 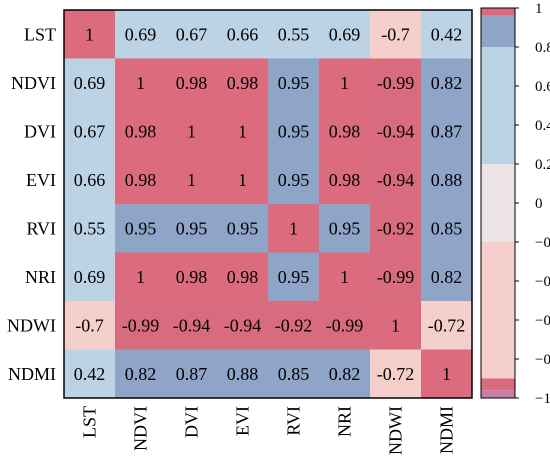 What do you see at coordinates (90, 422) in the screenshot?
I see `column-label: LST` at bounding box center [90, 422].